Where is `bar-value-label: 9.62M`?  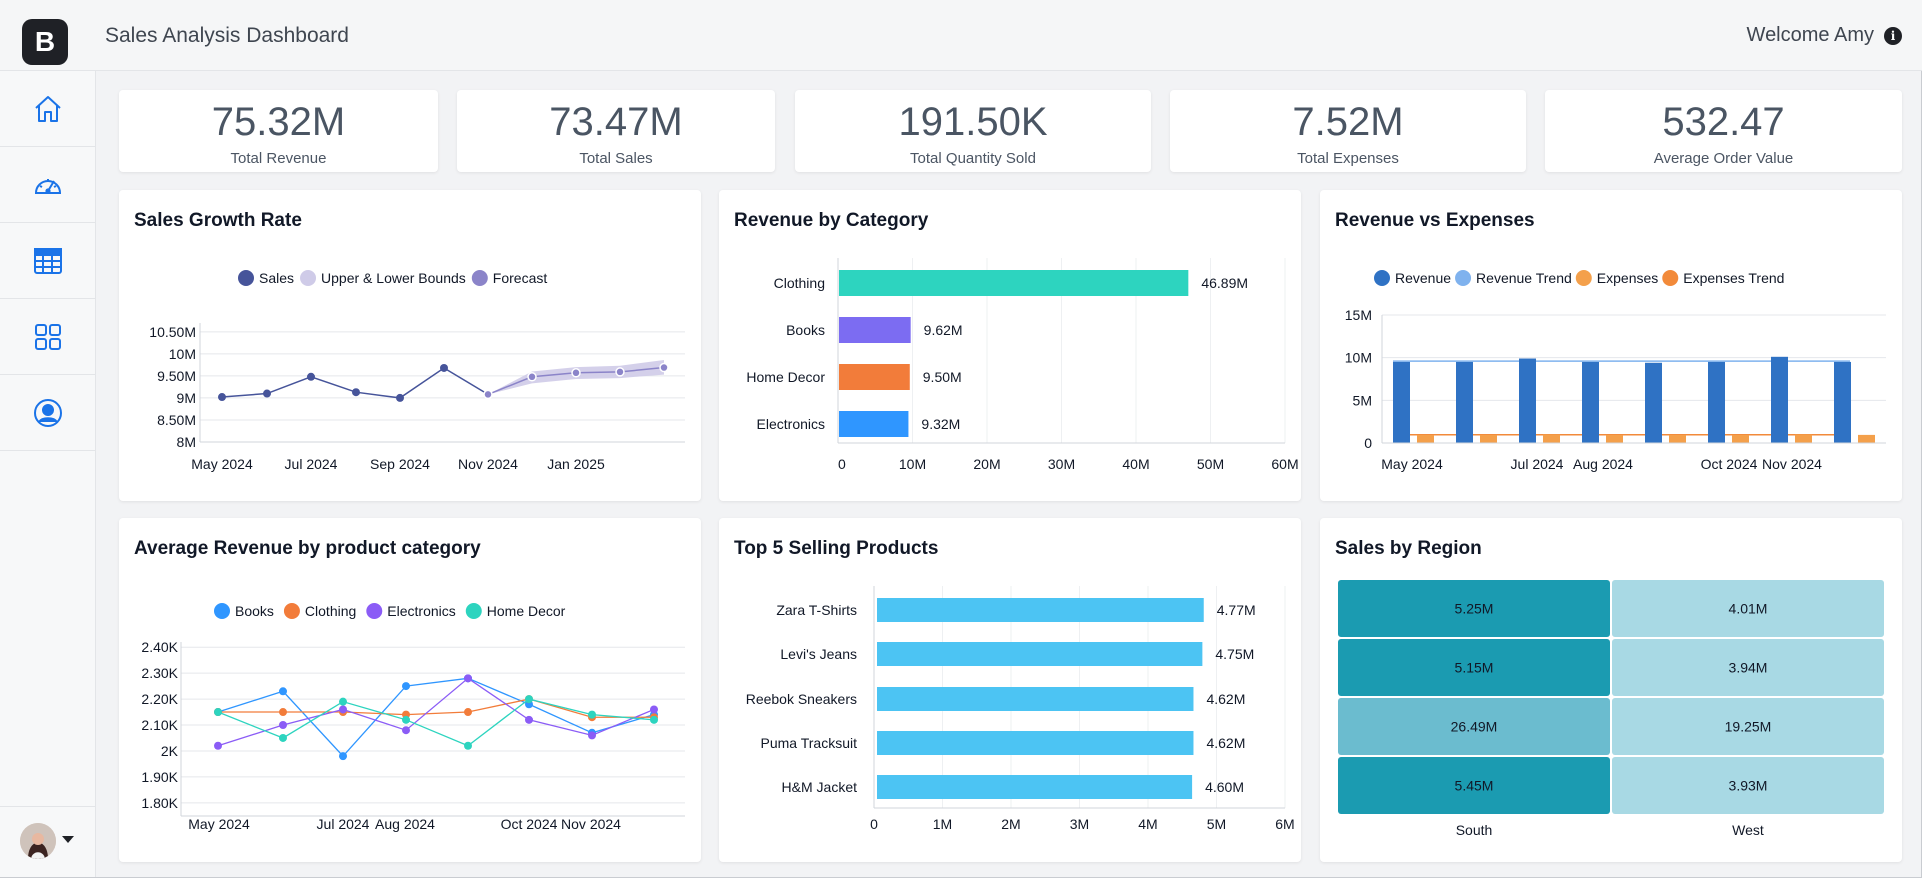 bar-value-label: 9.62M is located at coordinates (943, 330).